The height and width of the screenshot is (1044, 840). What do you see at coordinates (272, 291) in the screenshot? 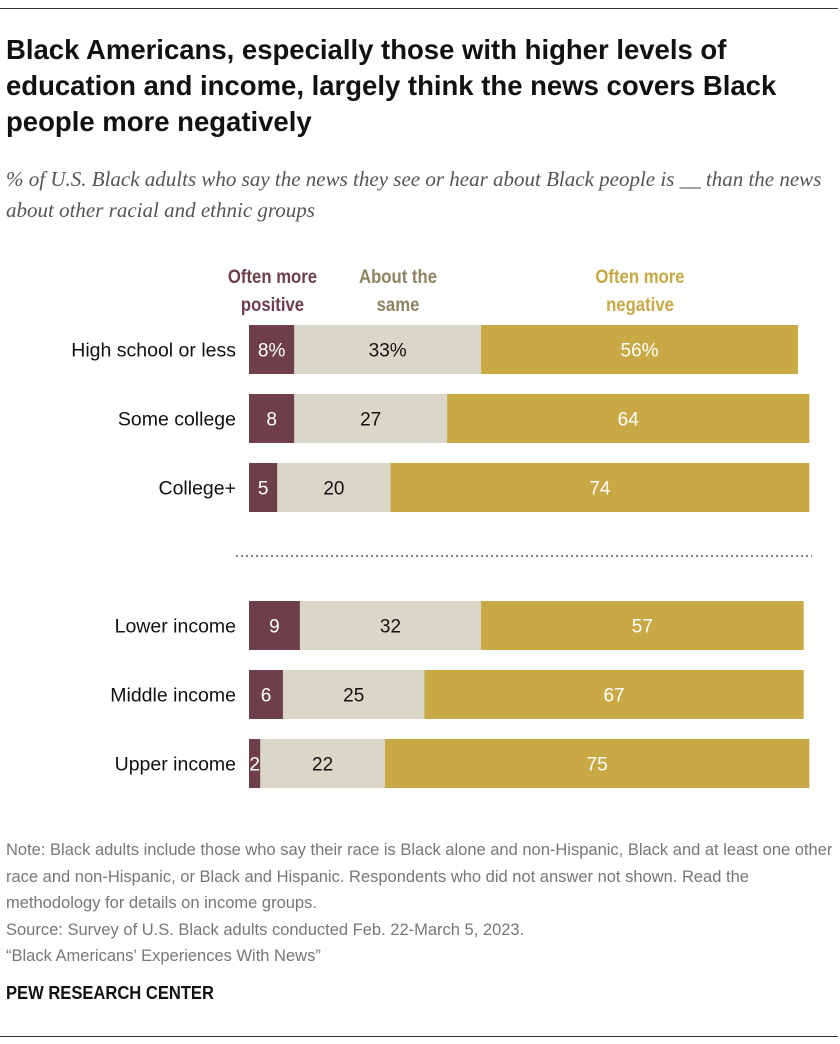
I see `legend-positive: Often more positive` at bounding box center [272, 291].